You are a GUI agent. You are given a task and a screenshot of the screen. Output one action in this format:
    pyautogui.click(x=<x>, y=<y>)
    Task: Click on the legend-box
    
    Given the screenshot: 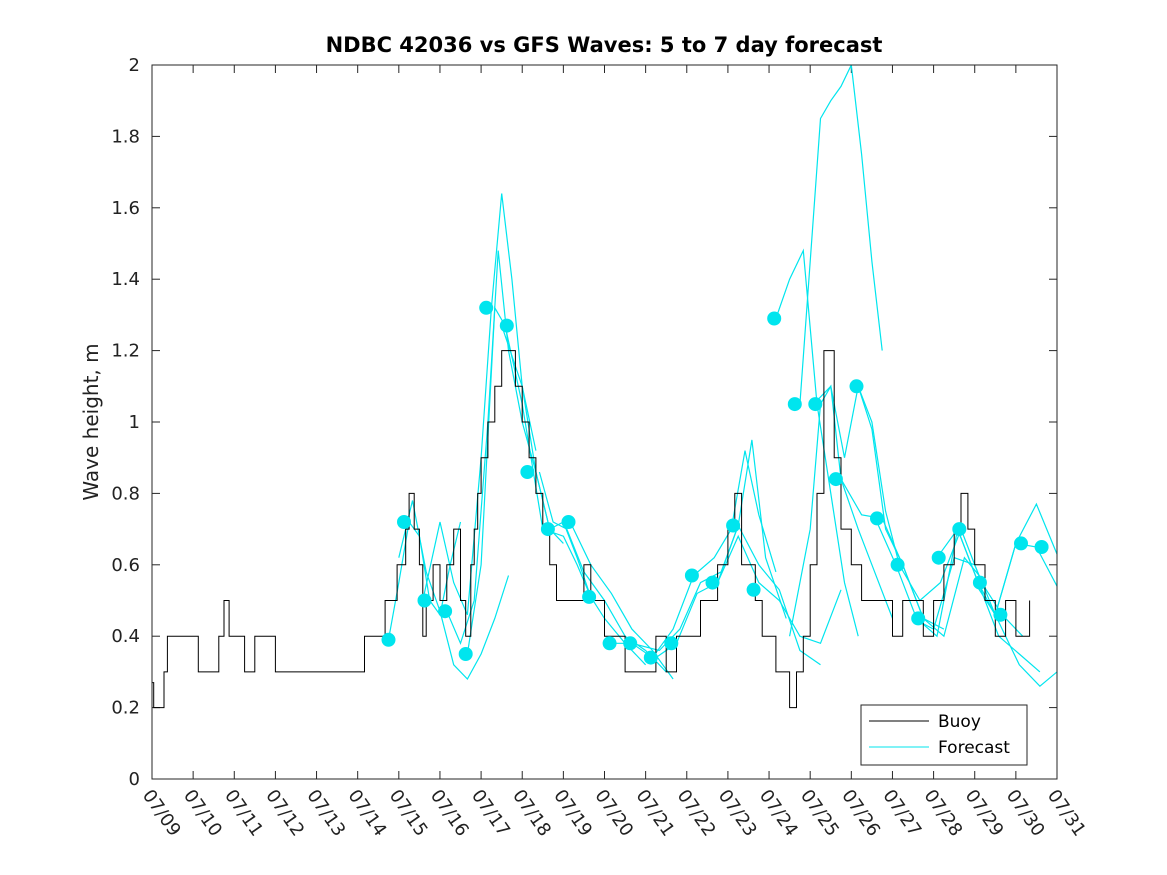 What is the action you would take?
    pyautogui.click(x=944, y=735)
    